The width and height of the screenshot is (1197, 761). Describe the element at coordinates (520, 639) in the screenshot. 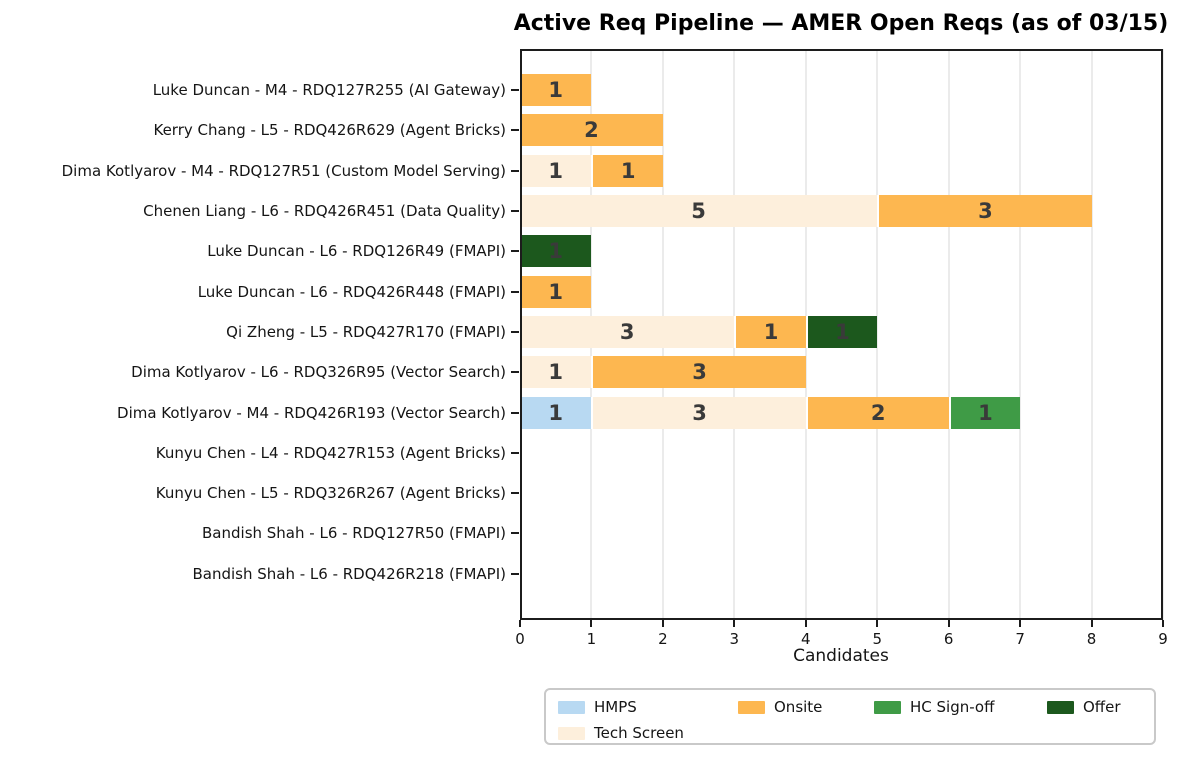

I see `x-tick-label: 0` at that location.